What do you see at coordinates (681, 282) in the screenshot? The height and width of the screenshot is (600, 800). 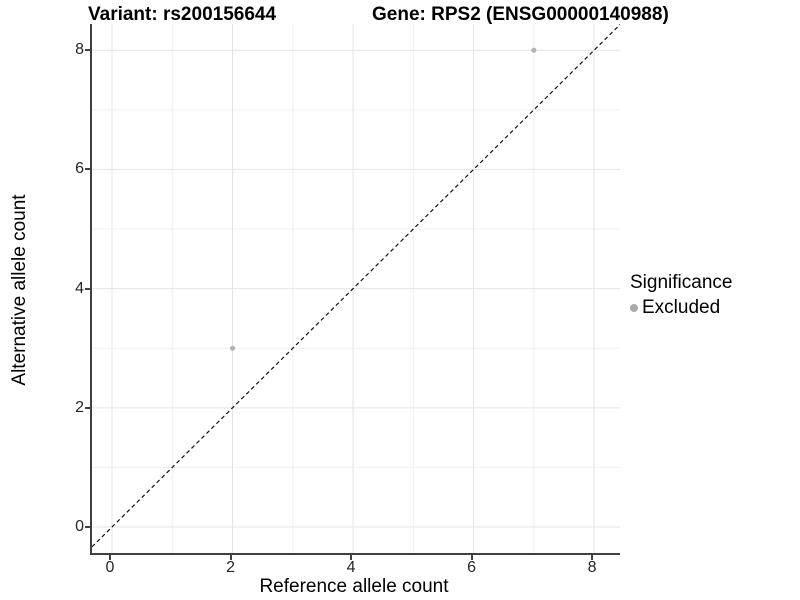 I see `legend-title: Significance` at bounding box center [681, 282].